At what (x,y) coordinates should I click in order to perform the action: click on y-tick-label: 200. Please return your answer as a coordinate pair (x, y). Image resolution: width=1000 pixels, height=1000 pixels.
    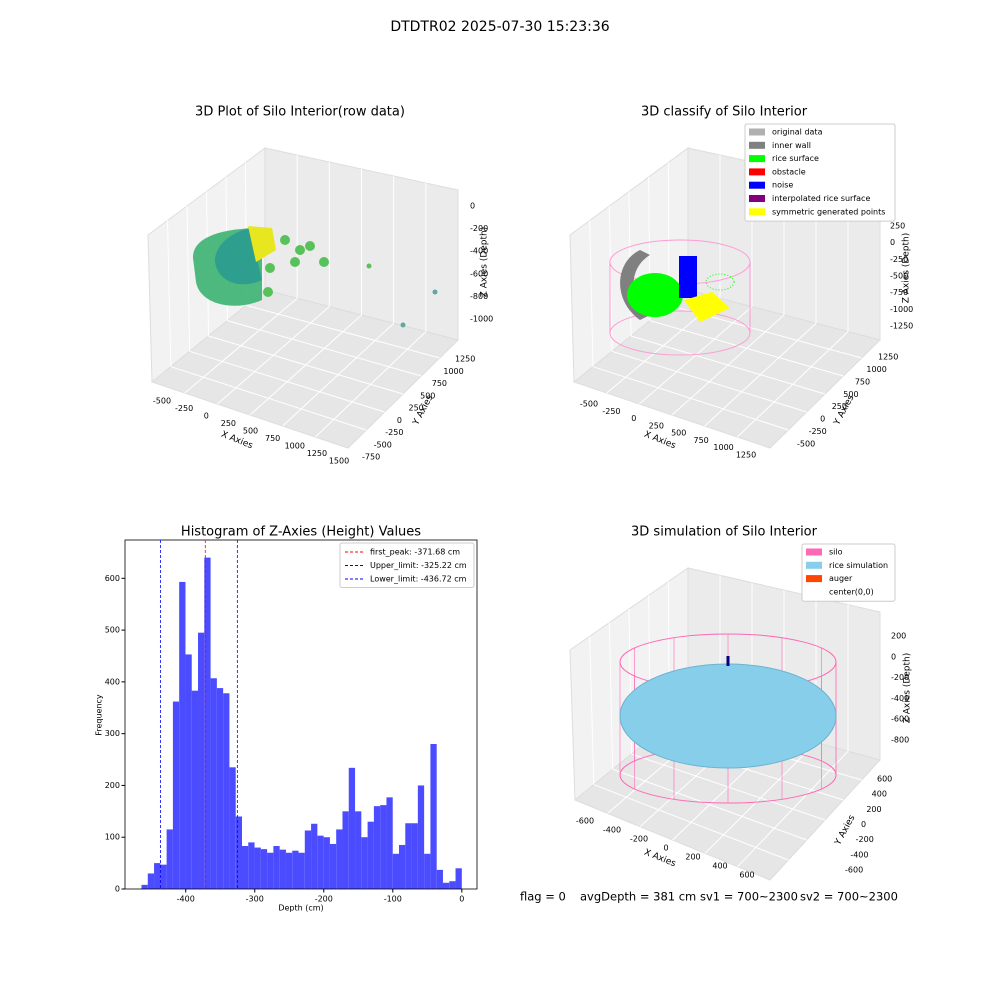
    Looking at the image, I should click on (112, 785).